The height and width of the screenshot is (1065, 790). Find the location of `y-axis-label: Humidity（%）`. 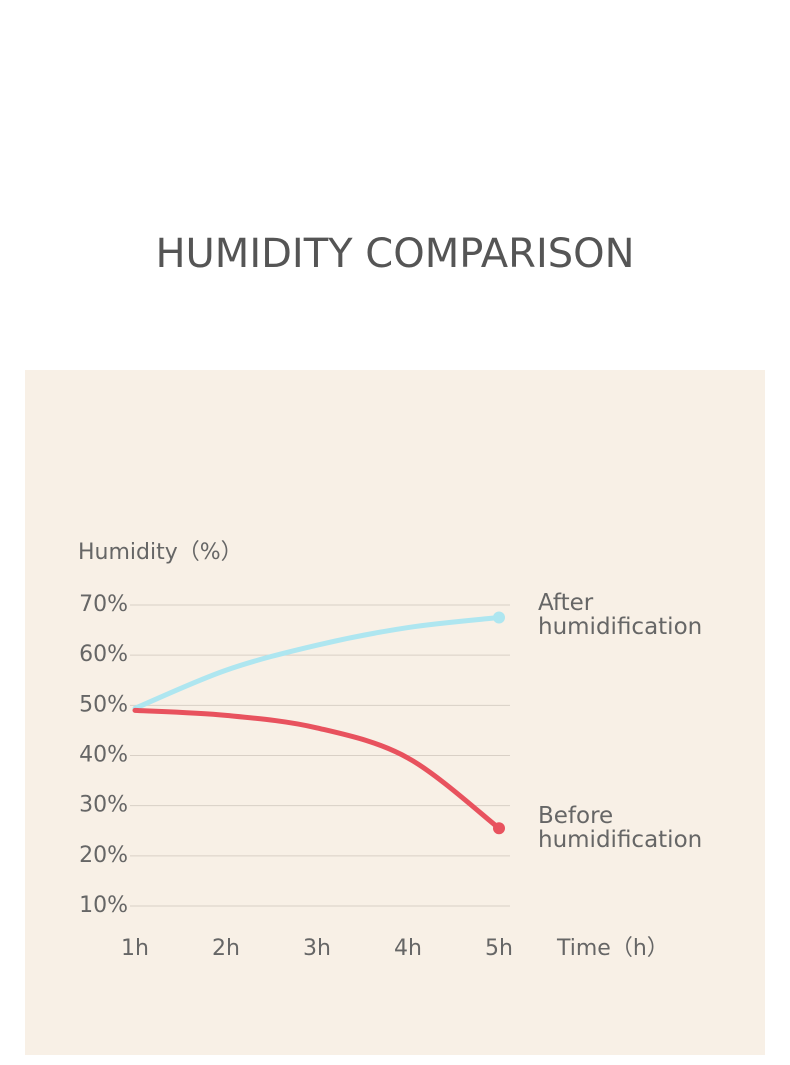

y-axis-label: Humidity（%） is located at coordinates (160, 552).